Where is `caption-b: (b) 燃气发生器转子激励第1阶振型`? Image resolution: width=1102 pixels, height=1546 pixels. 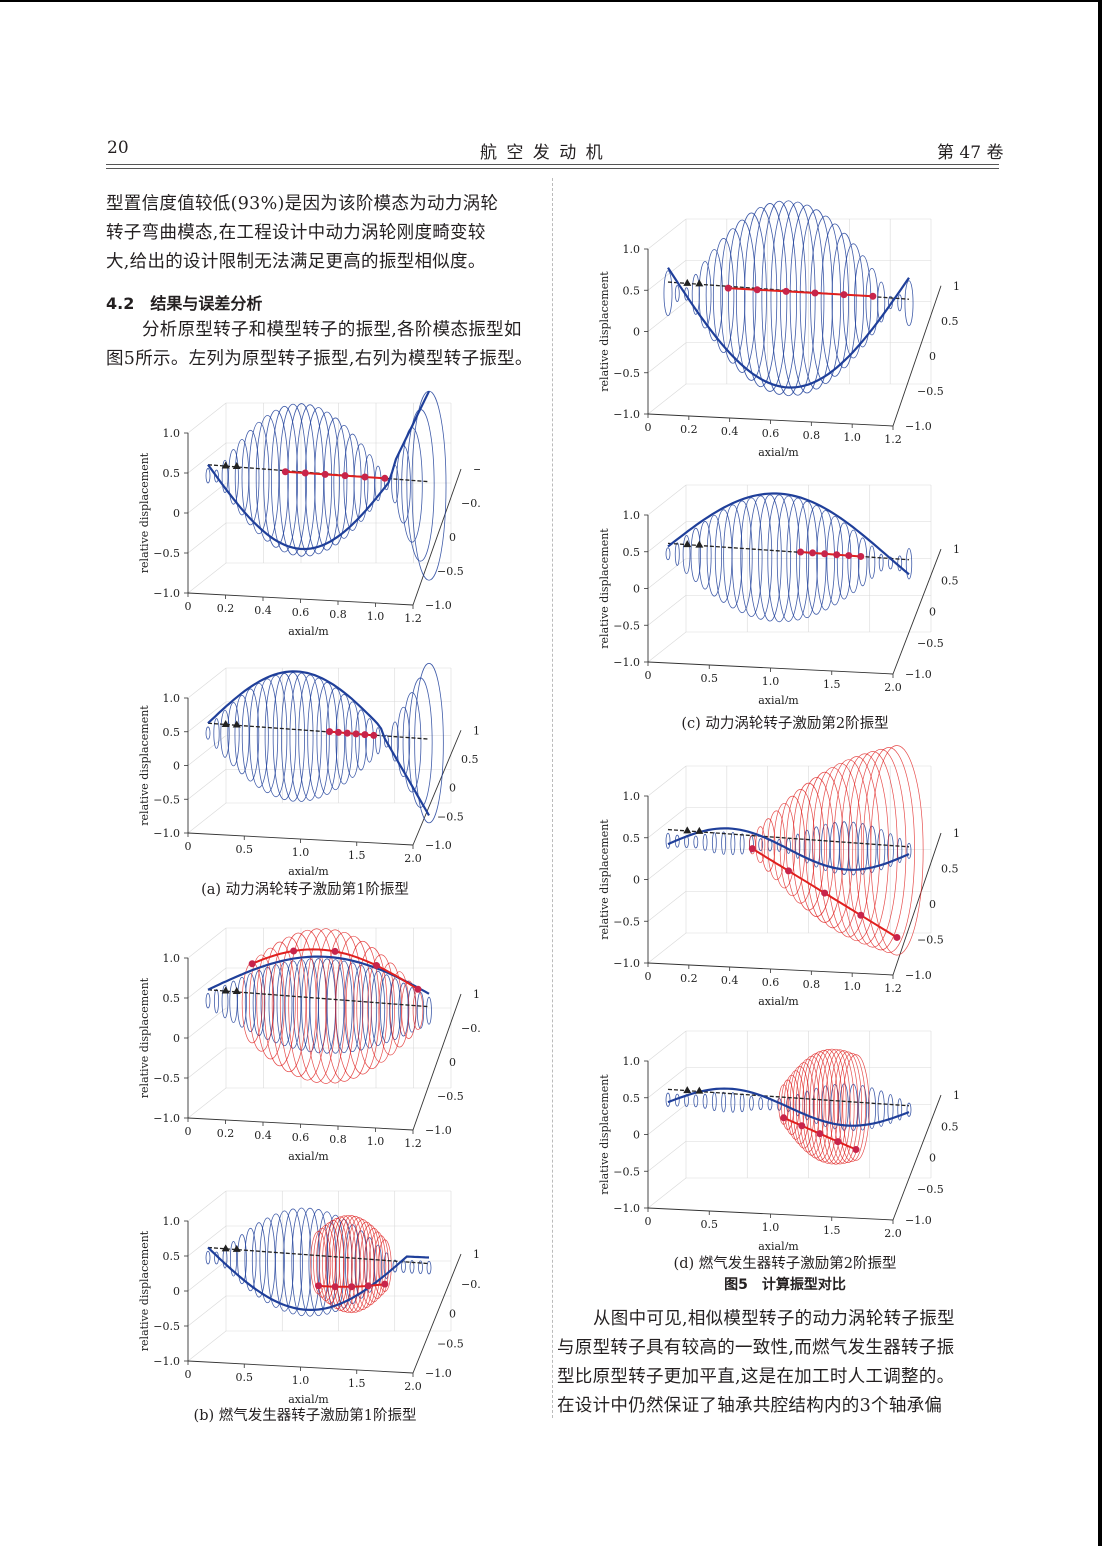 caption-b: (b) 燃气发生器转子激励第1阶振型 is located at coordinates (305, 1416).